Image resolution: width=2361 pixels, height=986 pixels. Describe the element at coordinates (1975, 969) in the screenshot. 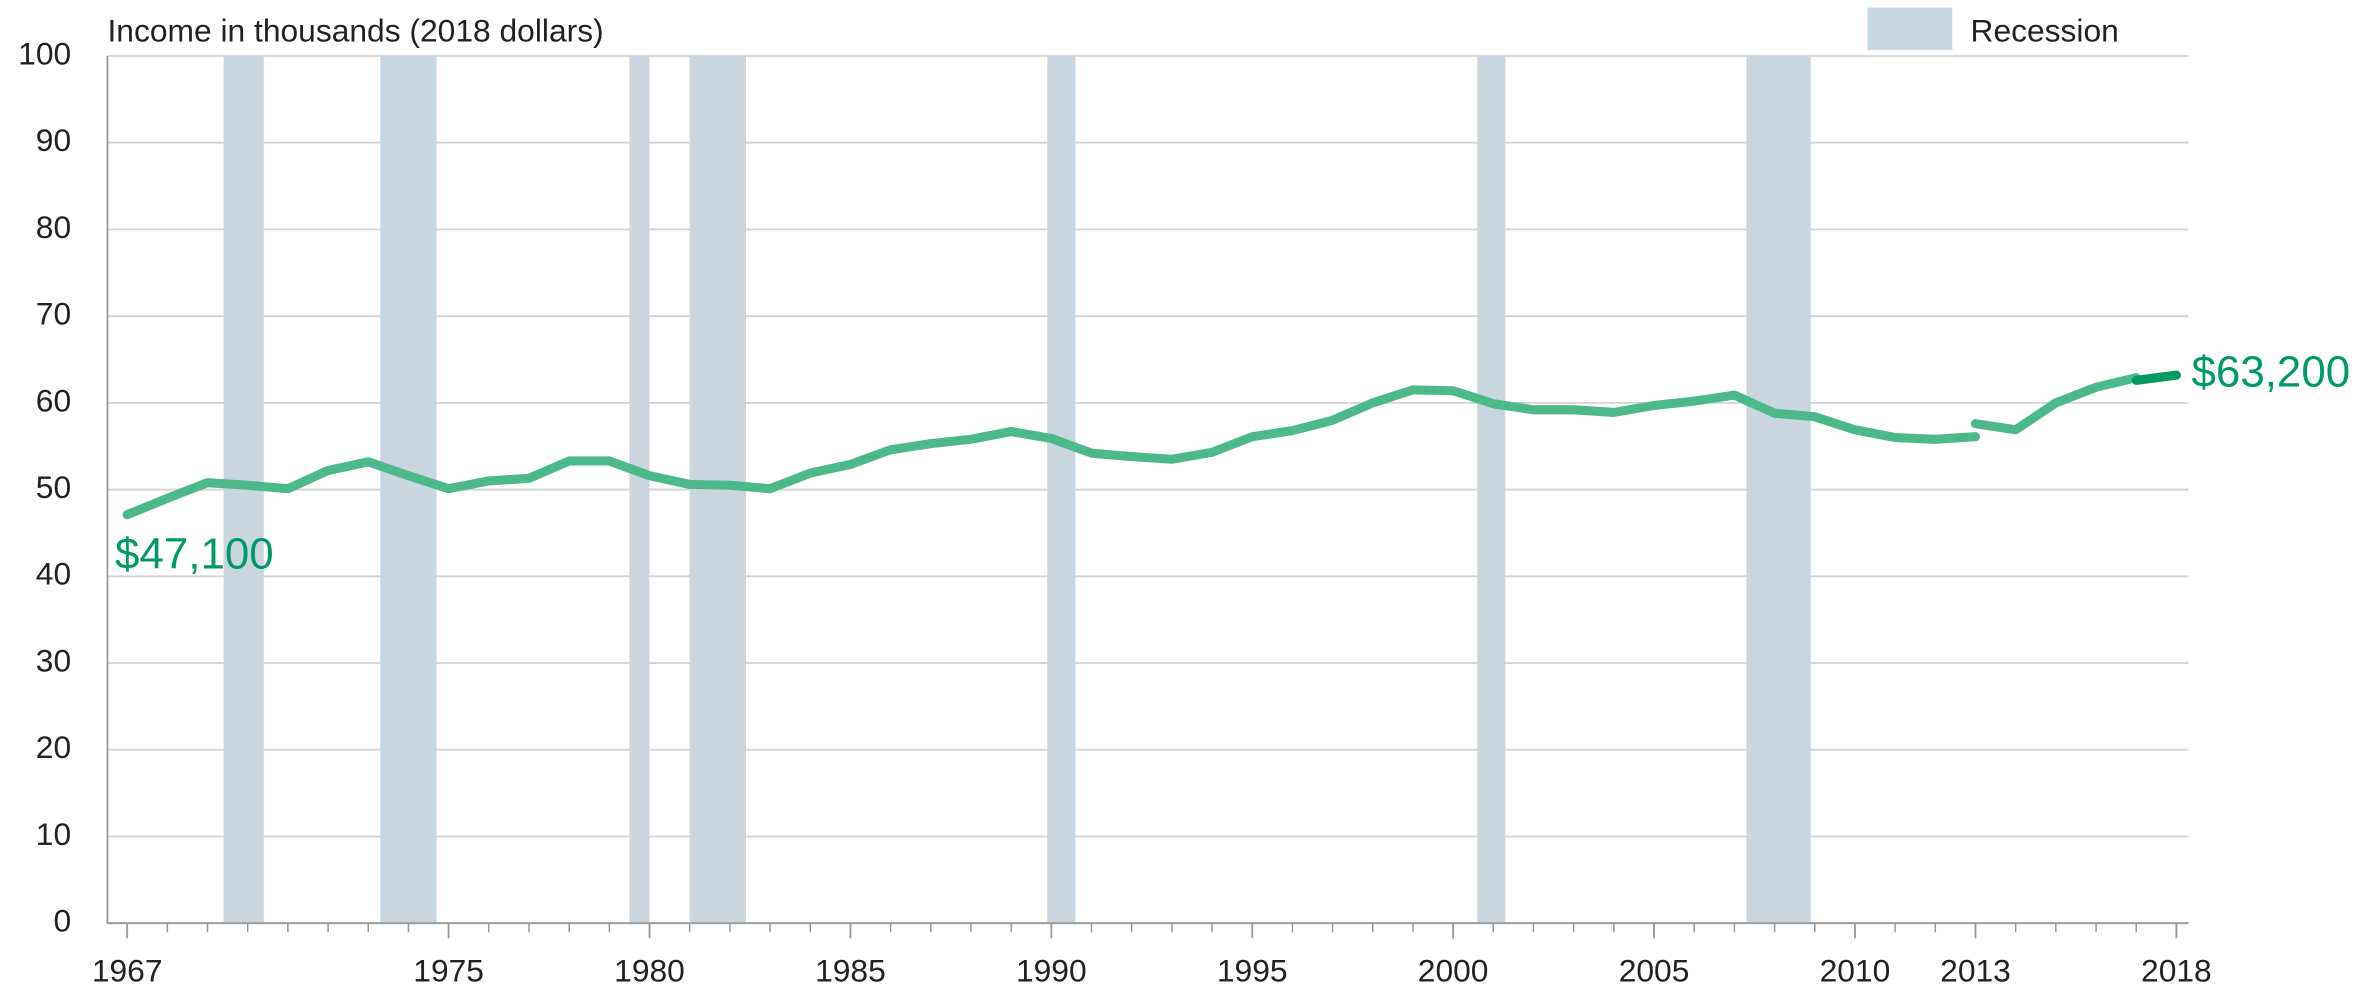

I see `x-tick-label: 2013` at that location.